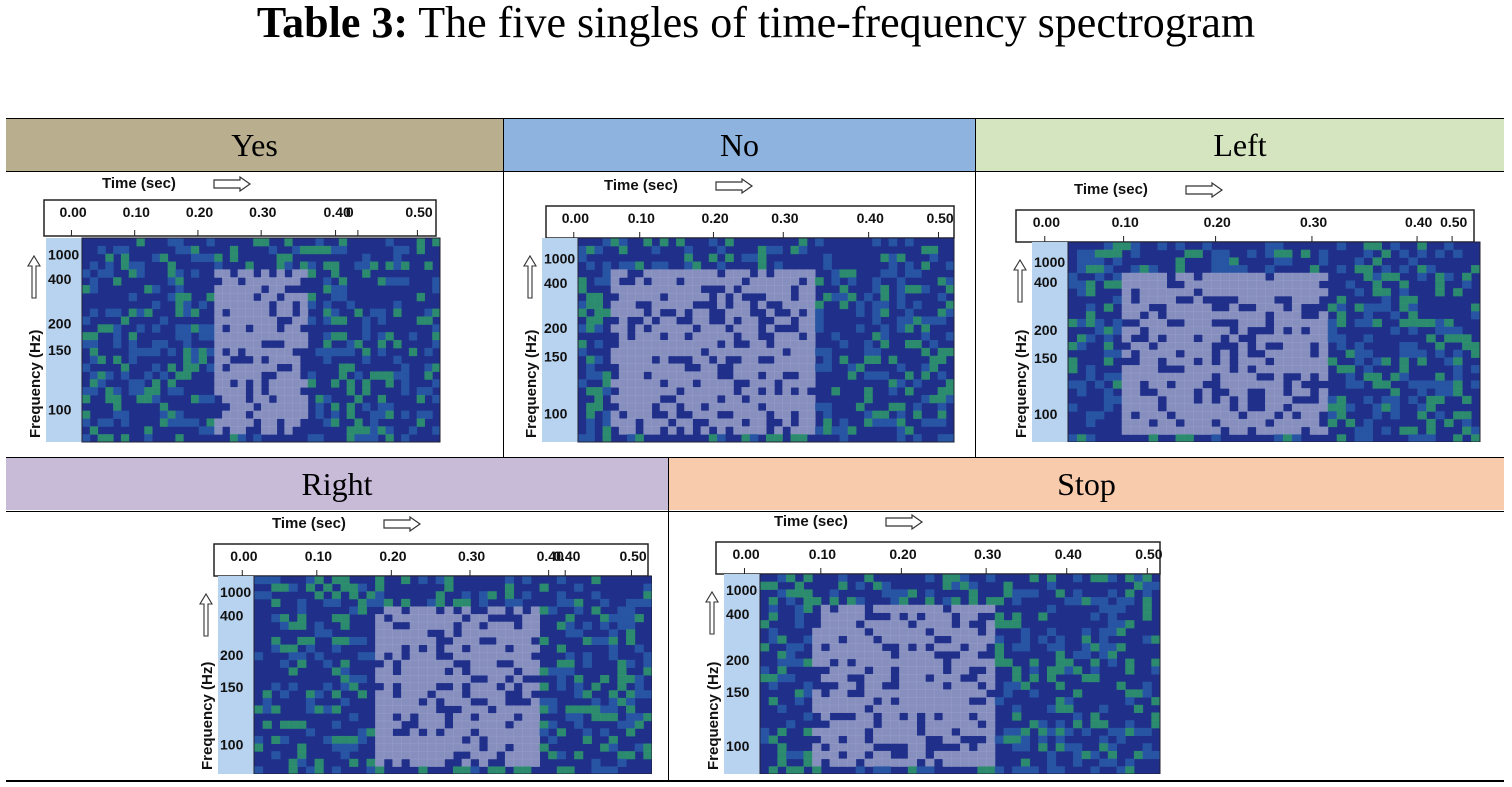 The image size is (1512, 787). I want to click on x-tick-label: 0.30, so click(262, 212).